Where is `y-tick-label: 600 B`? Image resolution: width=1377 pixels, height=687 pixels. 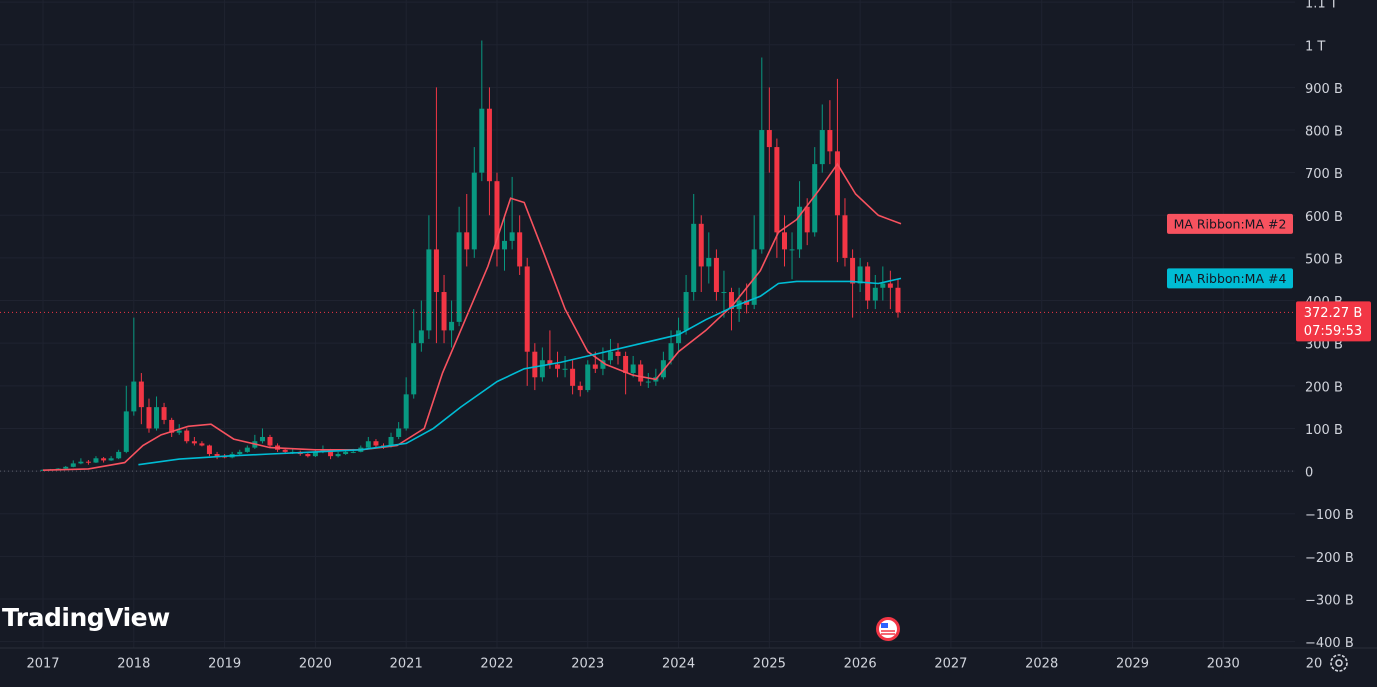 y-tick-label: 600 B is located at coordinates (1324, 217).